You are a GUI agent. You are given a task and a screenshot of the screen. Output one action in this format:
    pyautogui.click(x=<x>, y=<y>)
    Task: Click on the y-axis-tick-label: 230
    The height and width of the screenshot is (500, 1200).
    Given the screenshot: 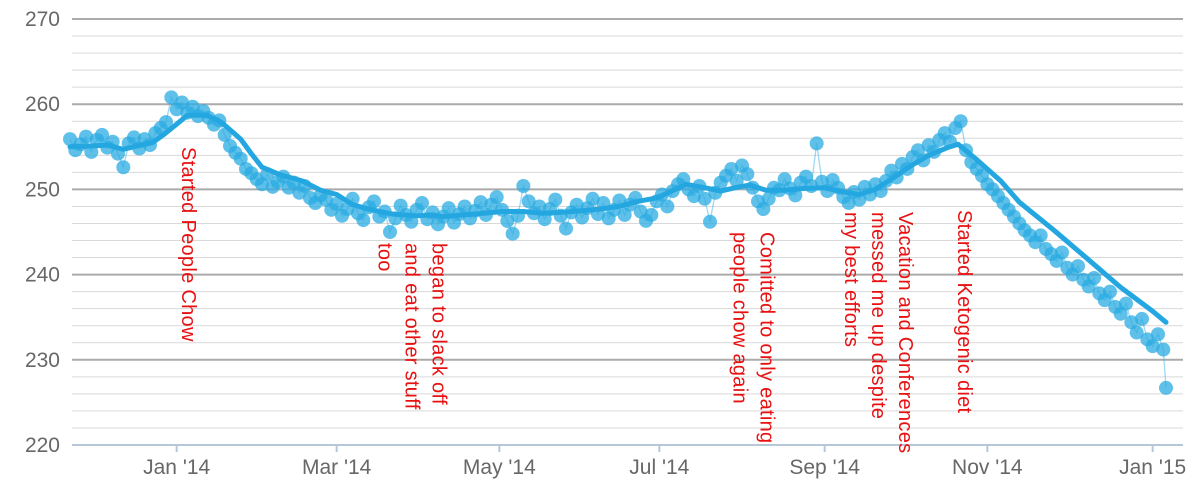 What is the action you would take?
    pyautogui.click(x=42, y=360)
    